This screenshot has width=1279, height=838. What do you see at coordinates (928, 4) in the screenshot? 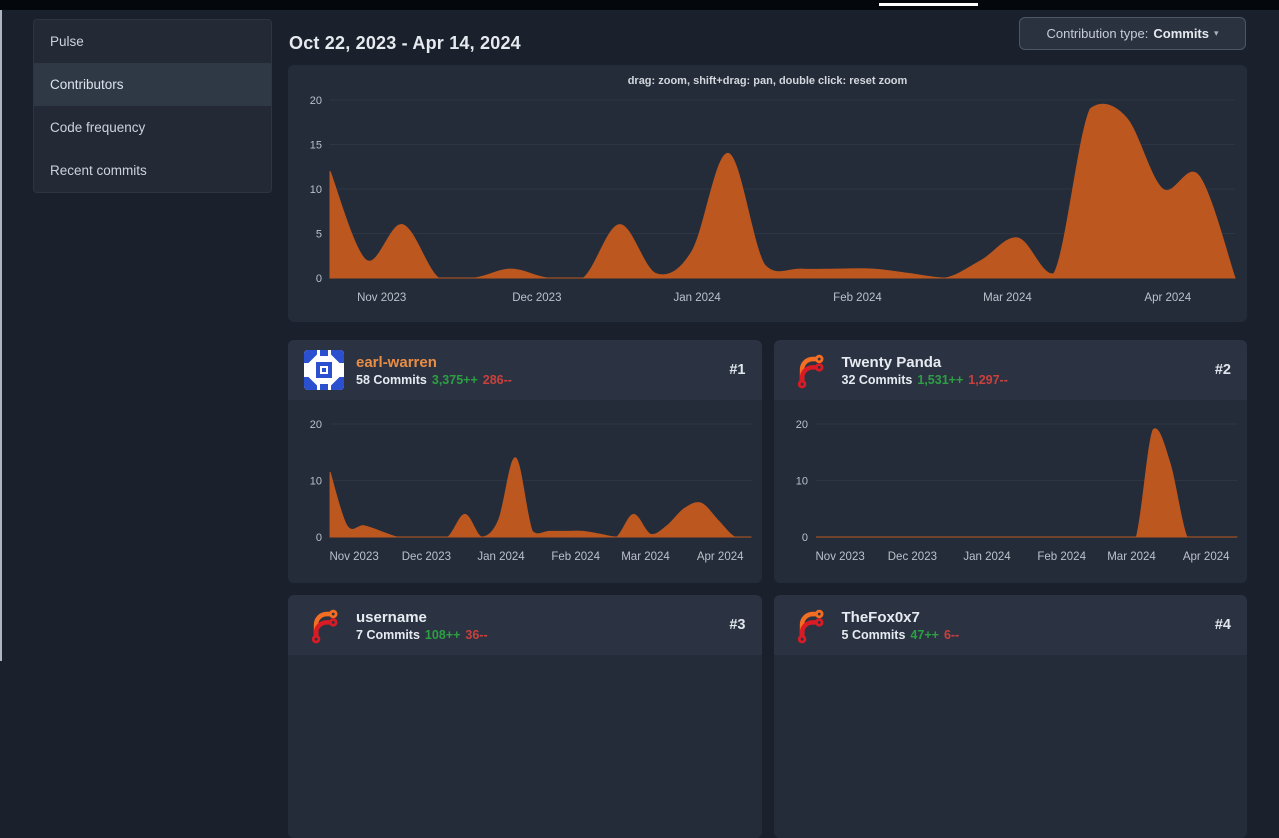
I see `active-tab-indicator` at bounding box center [928, 4].